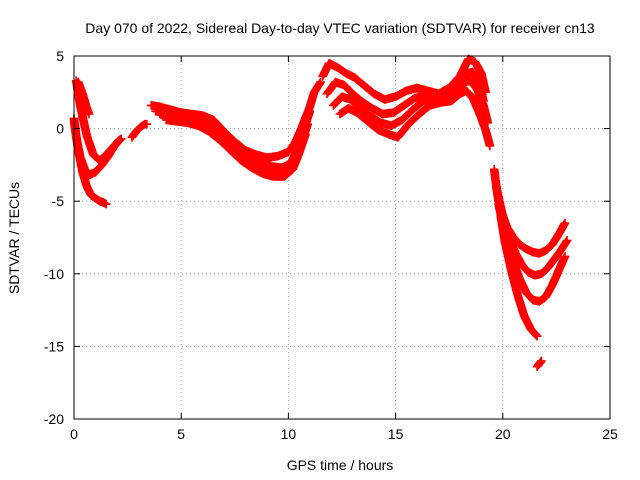  Describe the element at coordinates (54, 274) in the screenshot. I see `y-tick-label-3: -10` at that location.